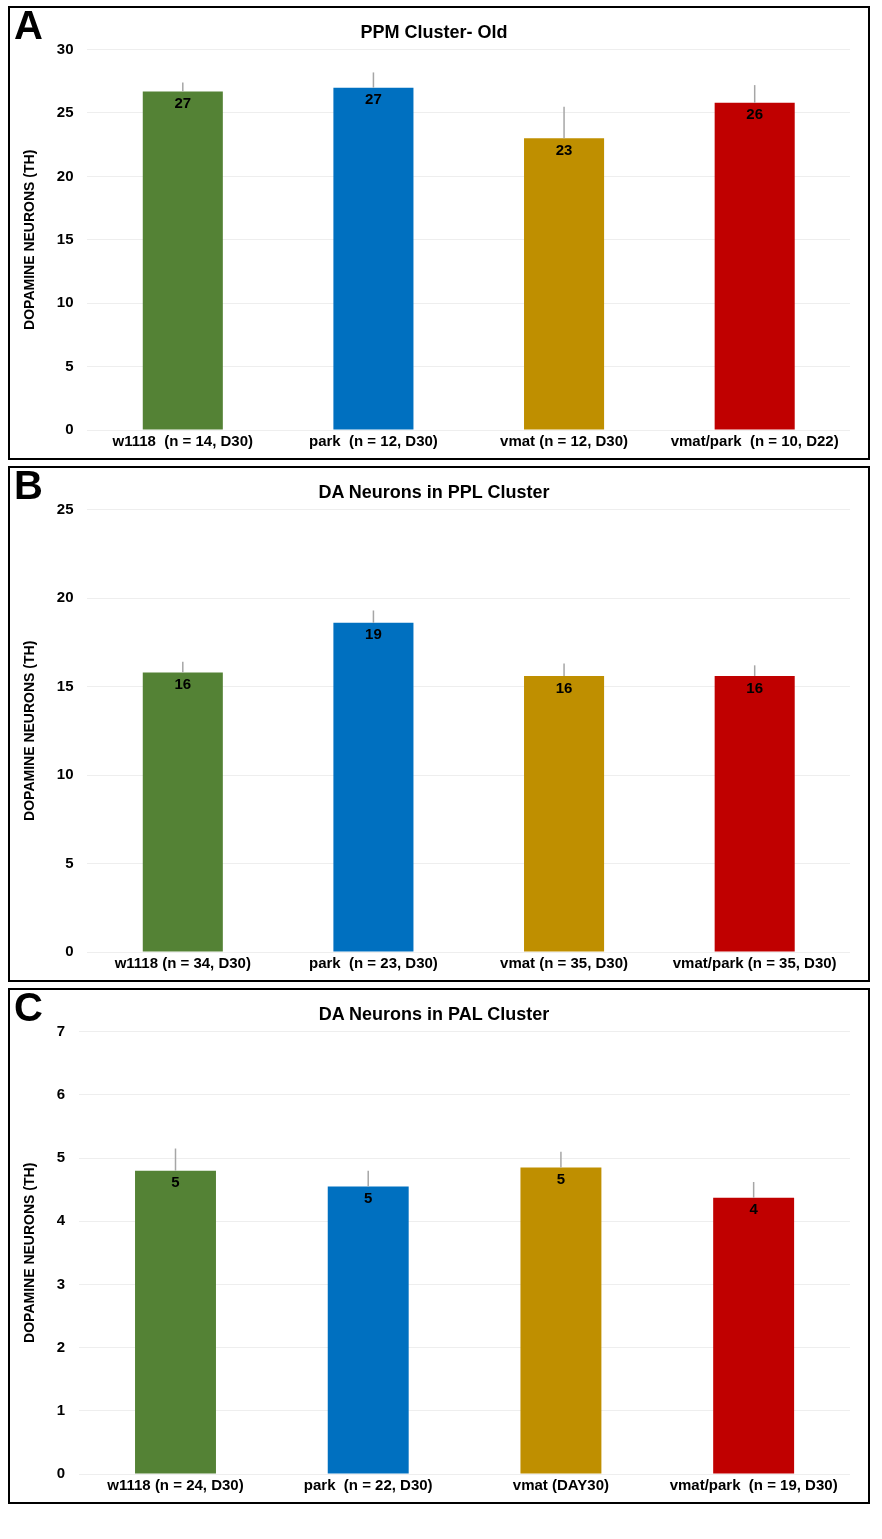 The image size is (882, 1539). What do you see at coordinates (754, 963) in the screenshot?
I see `x-tick-label: vmat/park (n = 35, D30)` at bounding box center [754, 963].